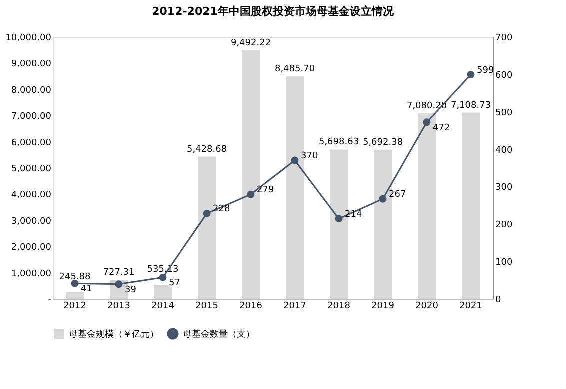  What do you see at coordinates (31, 195) in the screenshot?
I see `y-tick-label: 4,000.00` at bounding box center [31, 195].